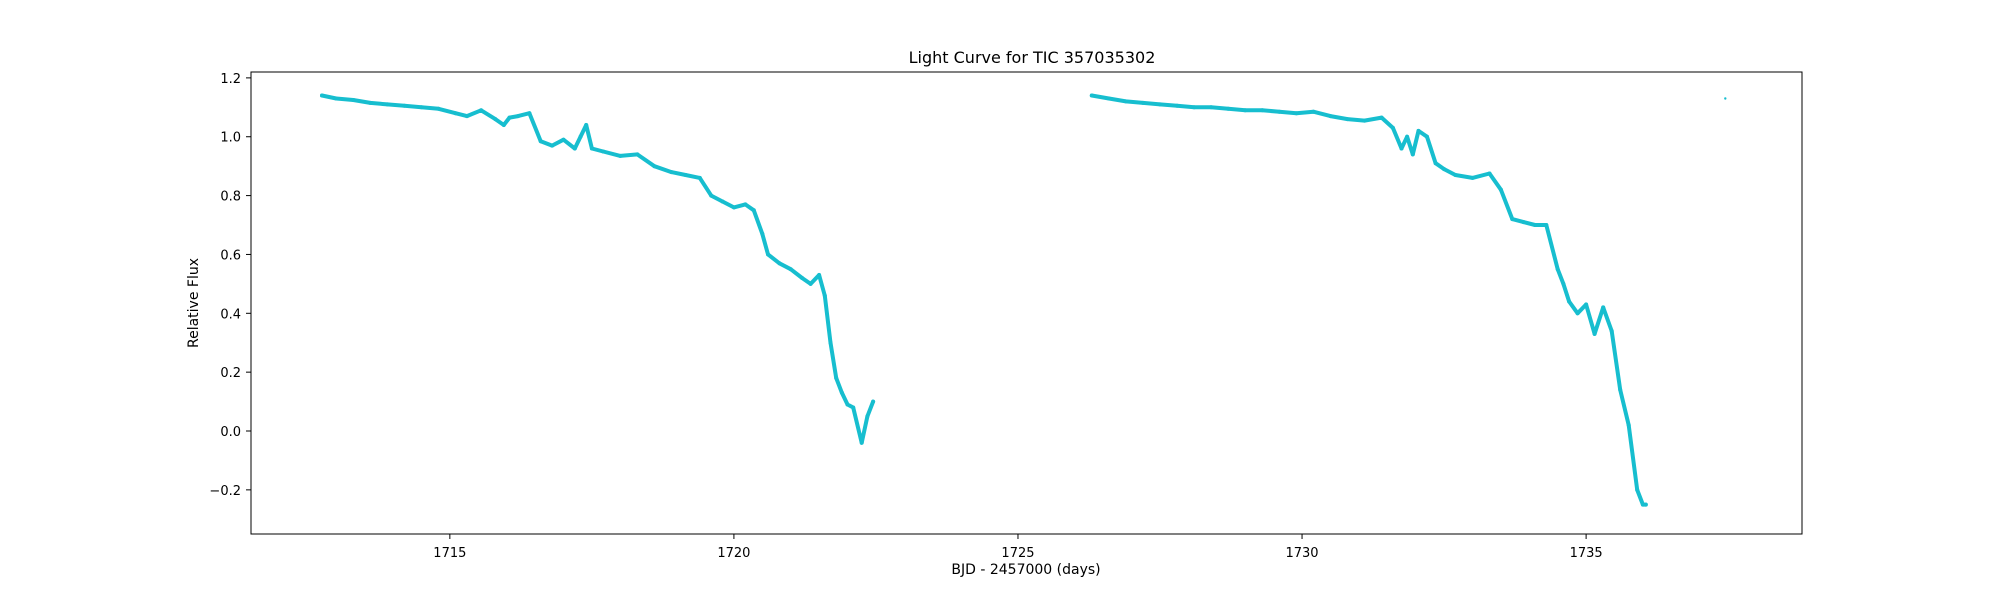  What do you see at coordinates (230, 138) in the screenshot?
I see `y-tick-label: 1.0` at bounding box center [230, 138].